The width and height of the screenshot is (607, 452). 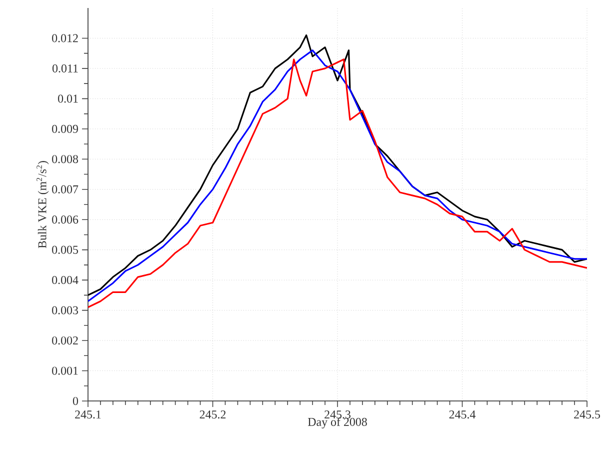 I want to click on y-tick-label: 0.002, so click(x=65, y=340).